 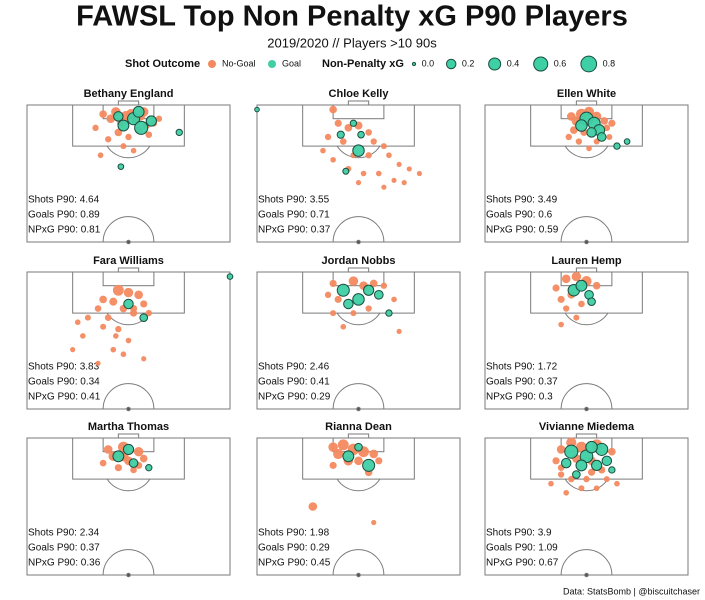 I want to click on panel-title: Fara Williams, so click(x=128, y=261).